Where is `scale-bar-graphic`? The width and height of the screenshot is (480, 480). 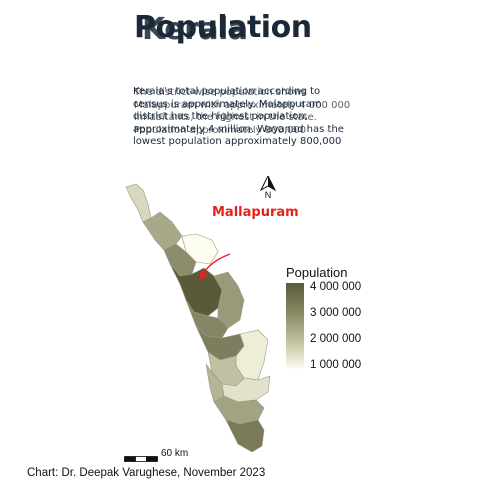 scale-bar-graphic is located at coordinates (141, 459).